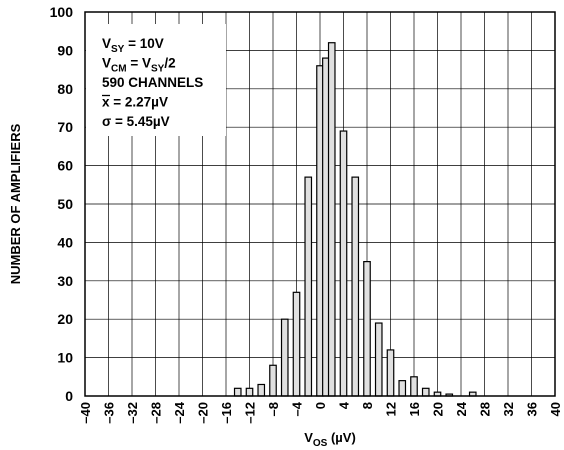  What do you see at coordinates (65, 127) in the screenshot?
I see `y-tick-label: 70` at bounding box center [65, 127].